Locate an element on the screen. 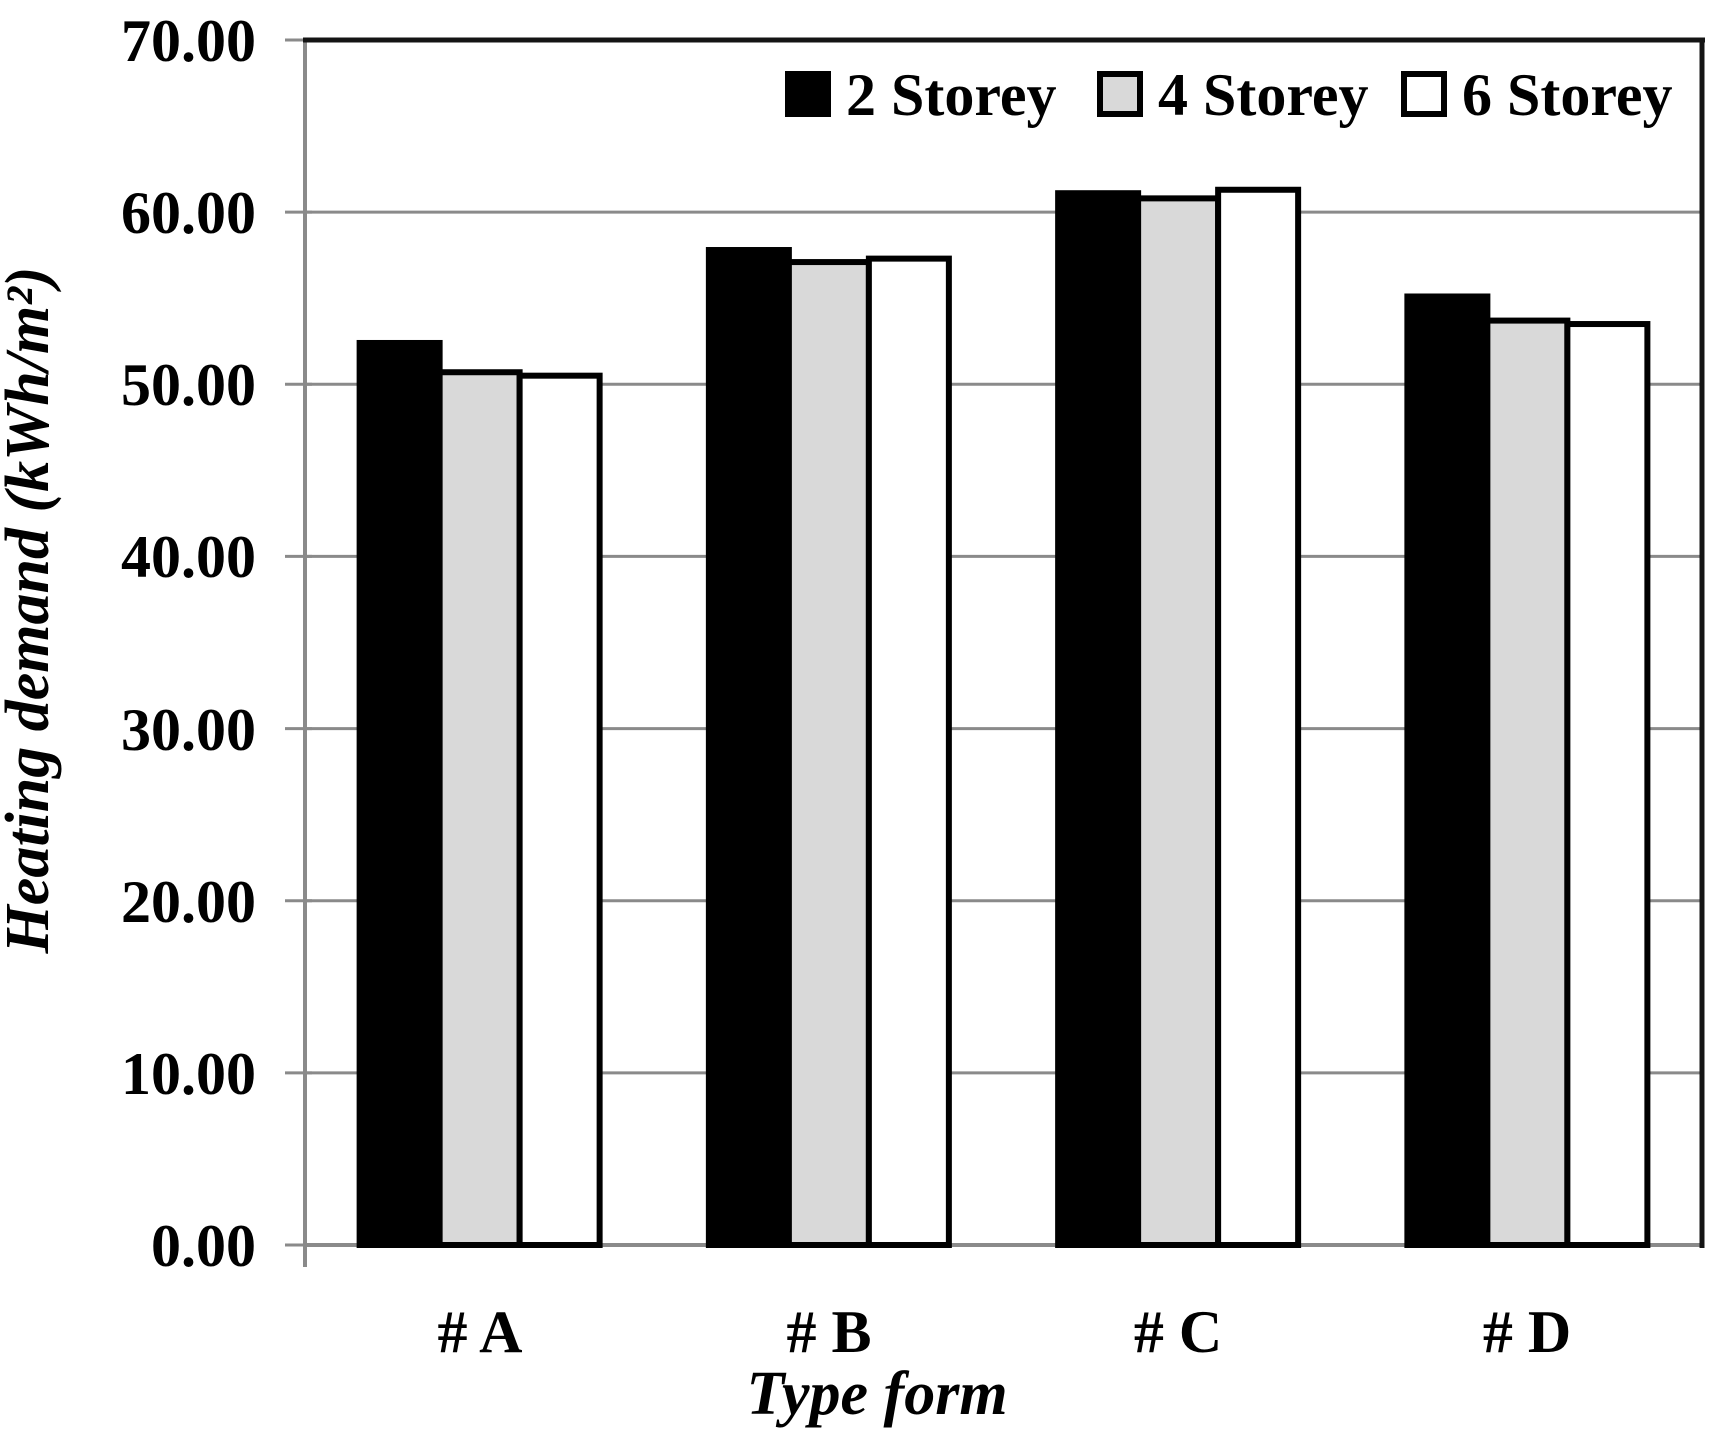 The image size is (1728, 1444). category-label-b: # B is located at coordinates (828, 1332).